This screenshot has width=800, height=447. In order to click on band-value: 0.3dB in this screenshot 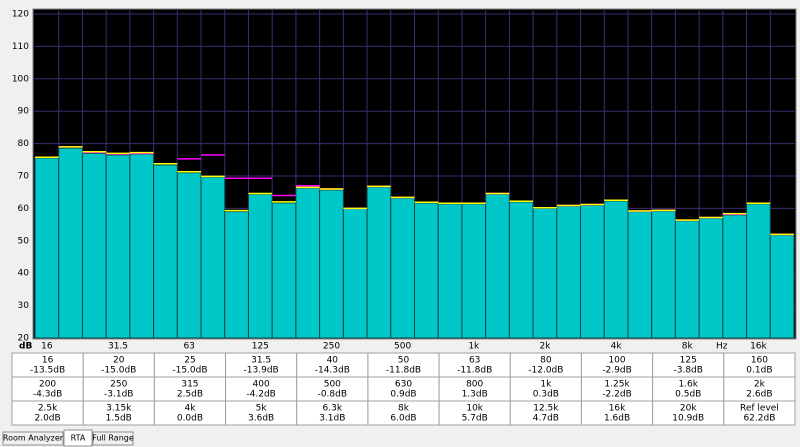, I will do `click(546, 395)`.